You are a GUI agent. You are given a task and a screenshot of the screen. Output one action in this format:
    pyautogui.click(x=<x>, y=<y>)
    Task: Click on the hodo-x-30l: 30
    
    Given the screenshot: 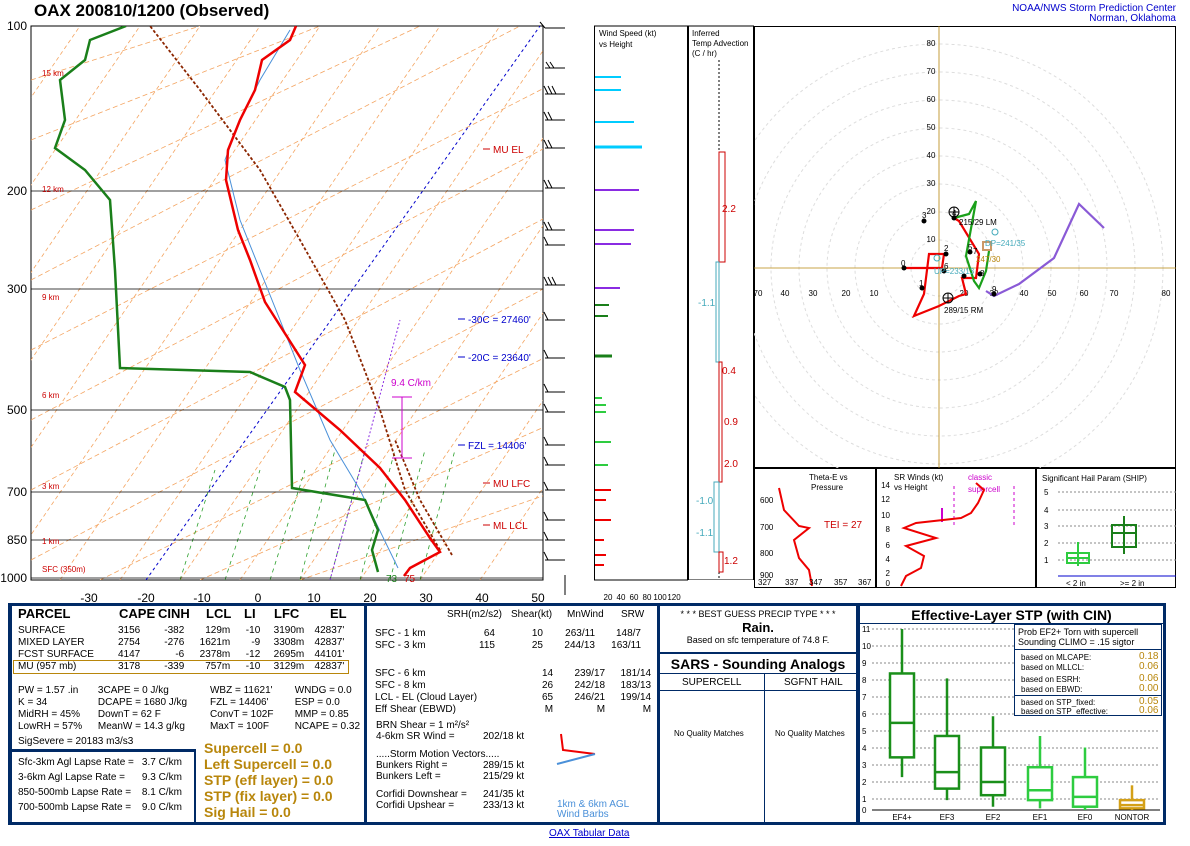 What is the action you would take?
    pyautogui.click(x=813, y=293)
    